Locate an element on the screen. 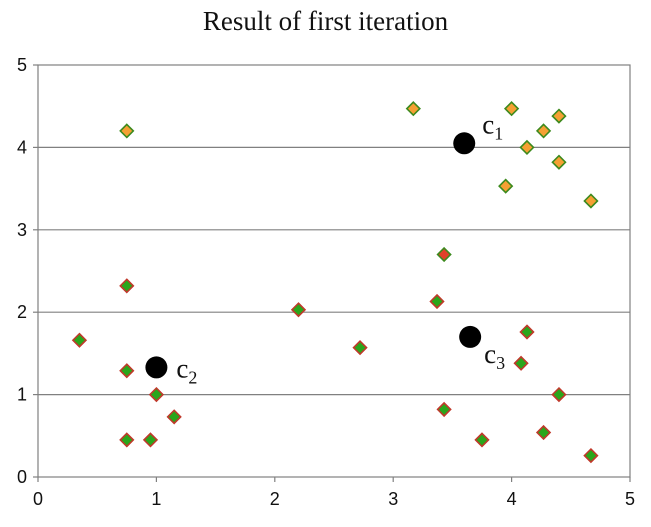  centroid-label-c1: c1 is located at coordinates (492, 126).